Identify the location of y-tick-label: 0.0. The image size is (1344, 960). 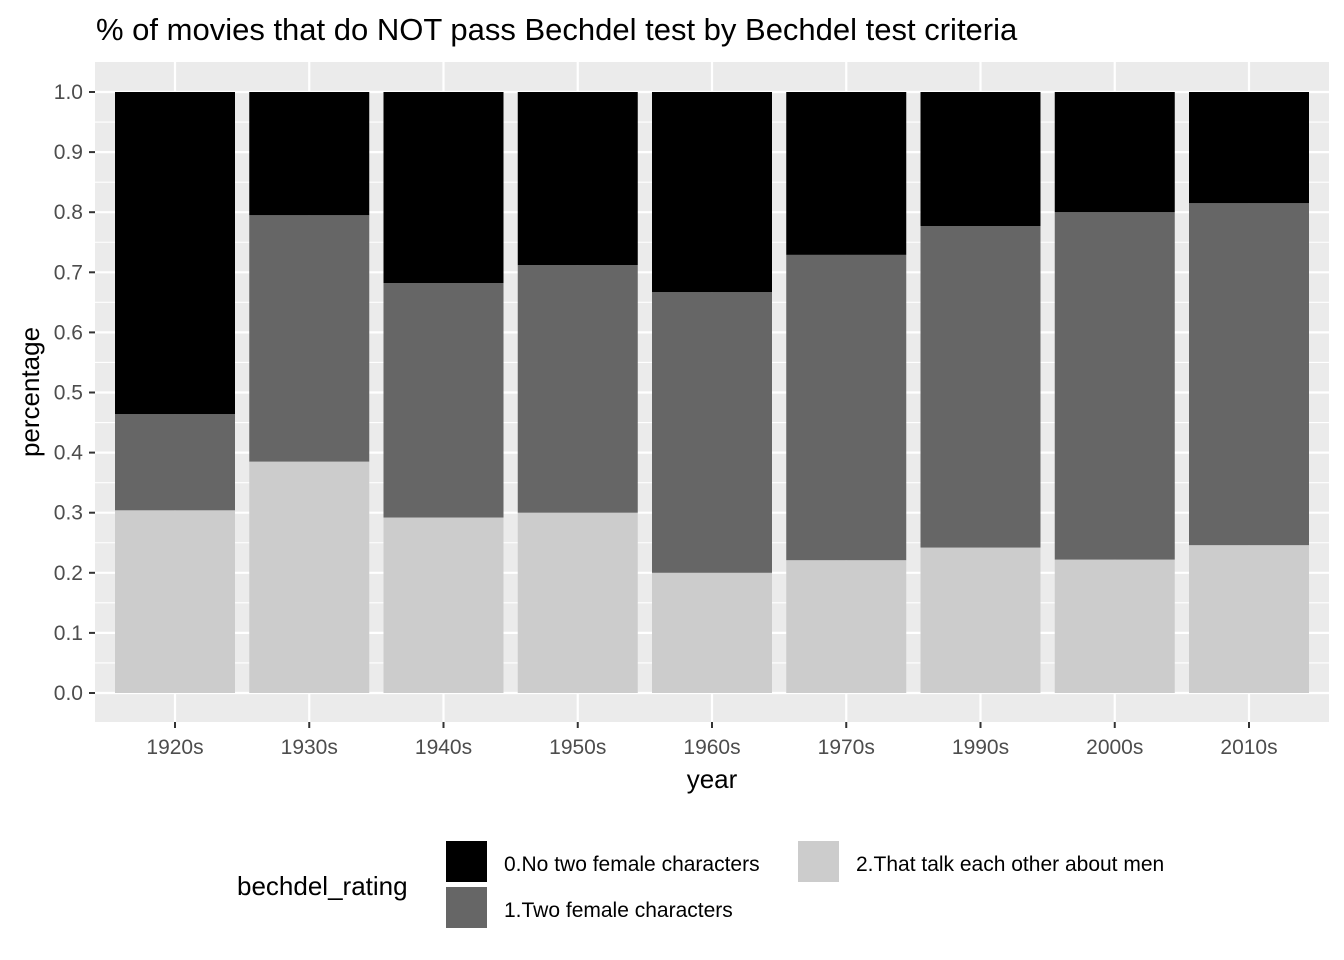
(68, 693).